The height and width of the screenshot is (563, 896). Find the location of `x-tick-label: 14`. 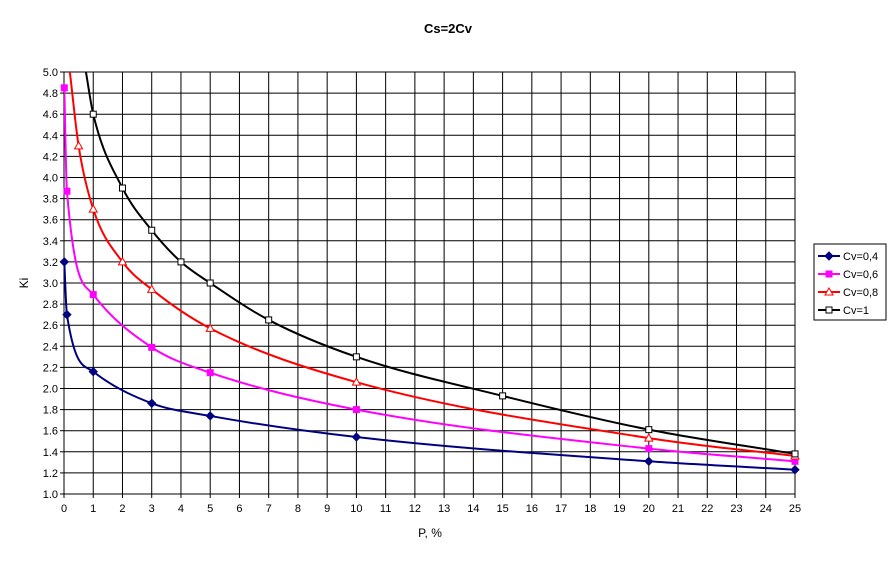

x-tick-label: 14 is located at coordinates (473, 509).